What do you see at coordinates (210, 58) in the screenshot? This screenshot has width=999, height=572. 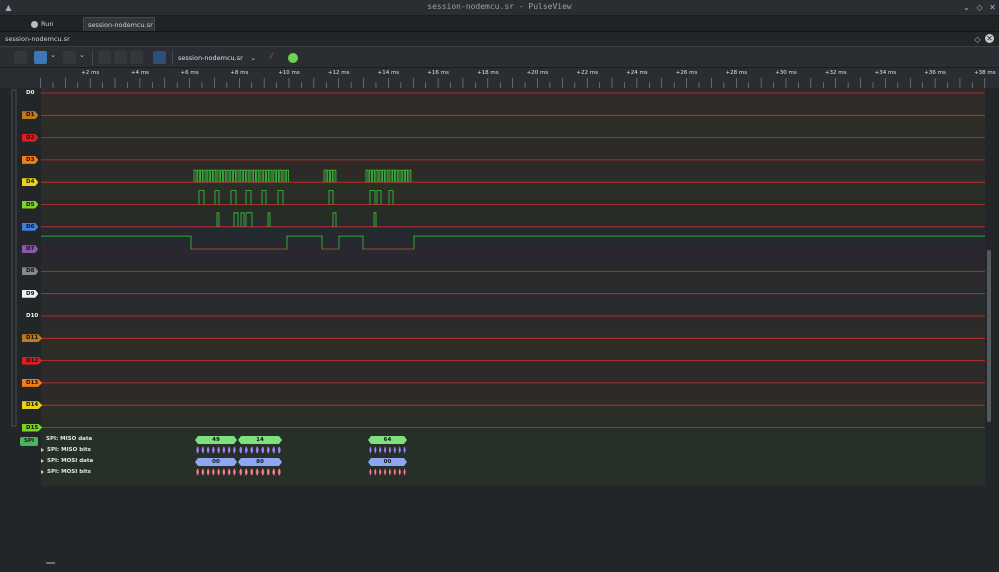 I see `device-select-value: session-nodemcu.sr` at bounding box center [210, 58].